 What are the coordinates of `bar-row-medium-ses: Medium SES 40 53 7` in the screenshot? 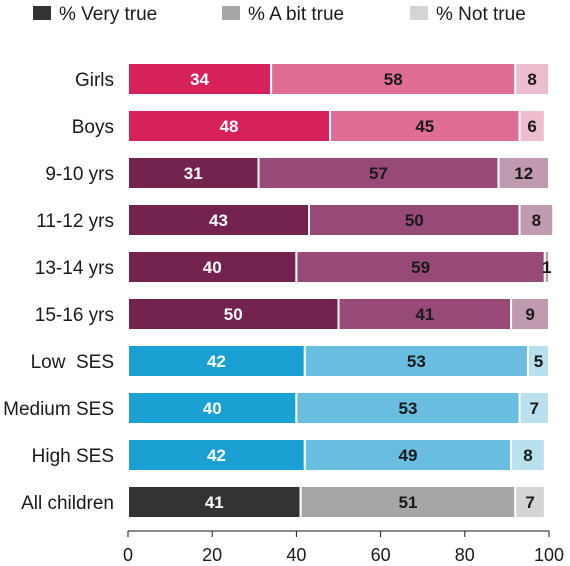 It's located at (277, 408).